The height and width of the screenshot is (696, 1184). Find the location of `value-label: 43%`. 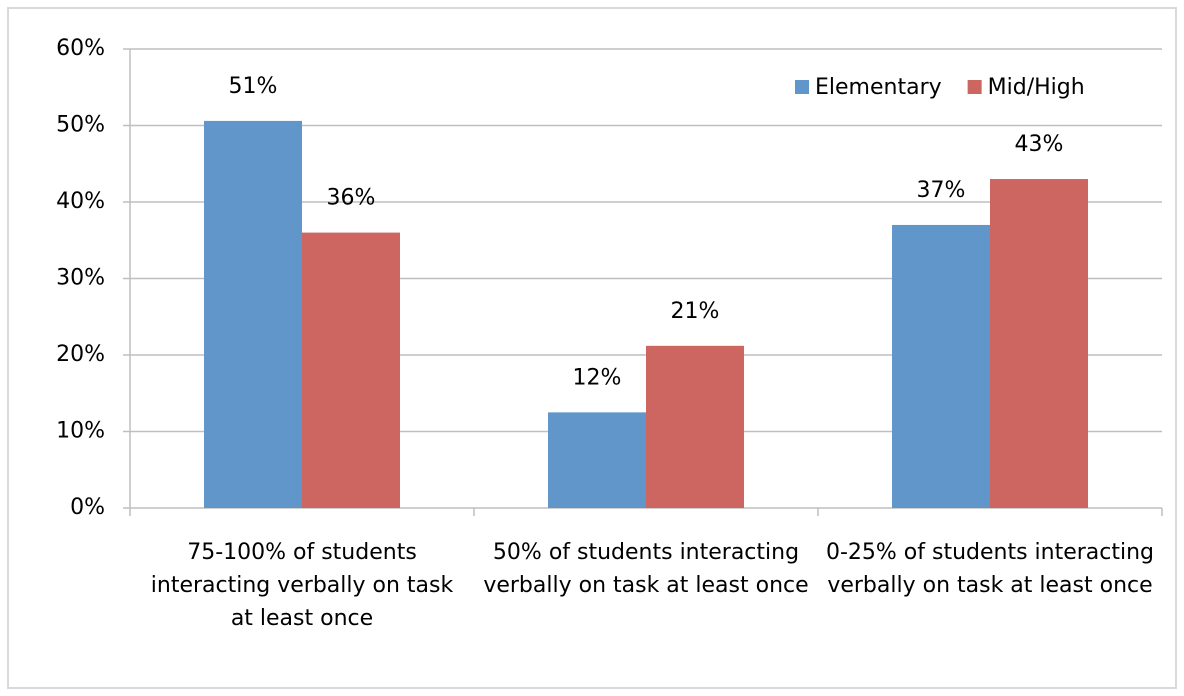

value-label: 43% is located at coordinates (1039, 144).